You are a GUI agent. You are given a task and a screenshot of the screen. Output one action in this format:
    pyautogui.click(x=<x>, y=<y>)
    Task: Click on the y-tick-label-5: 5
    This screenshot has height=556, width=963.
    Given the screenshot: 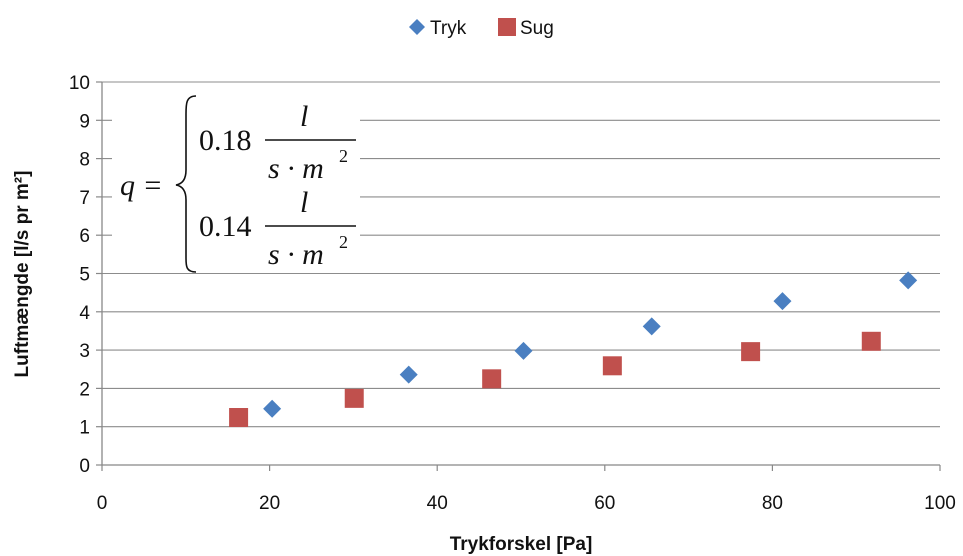 What is the action you would take?
    pyautogui.click(x=84, y=275)
    